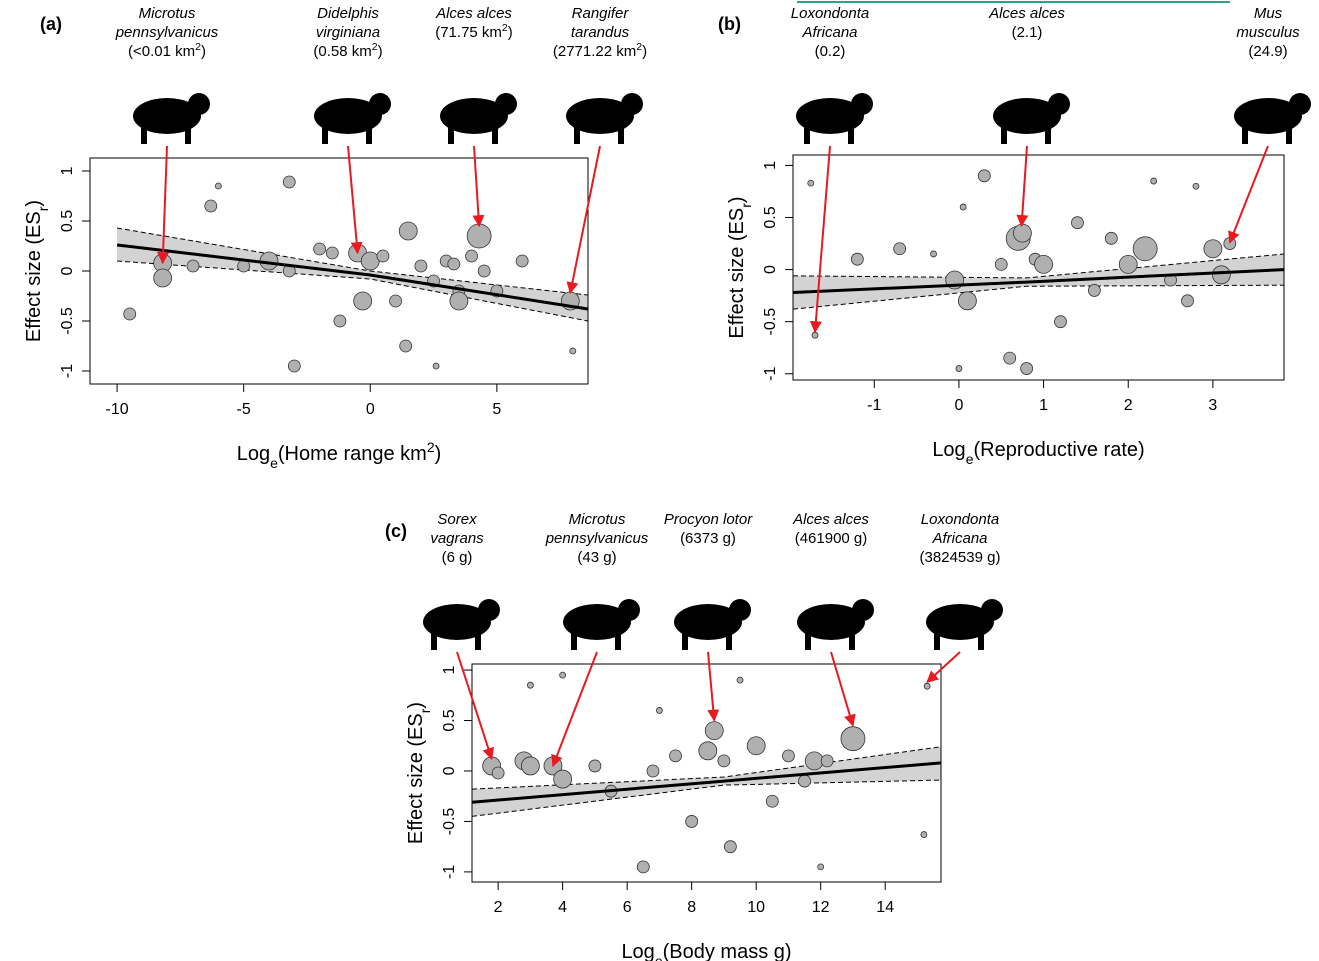 The image size is (1319, 961). Describe the element at coordinates (449, 872) in the screenshot. I see `y-tick-label: -1` at that location.